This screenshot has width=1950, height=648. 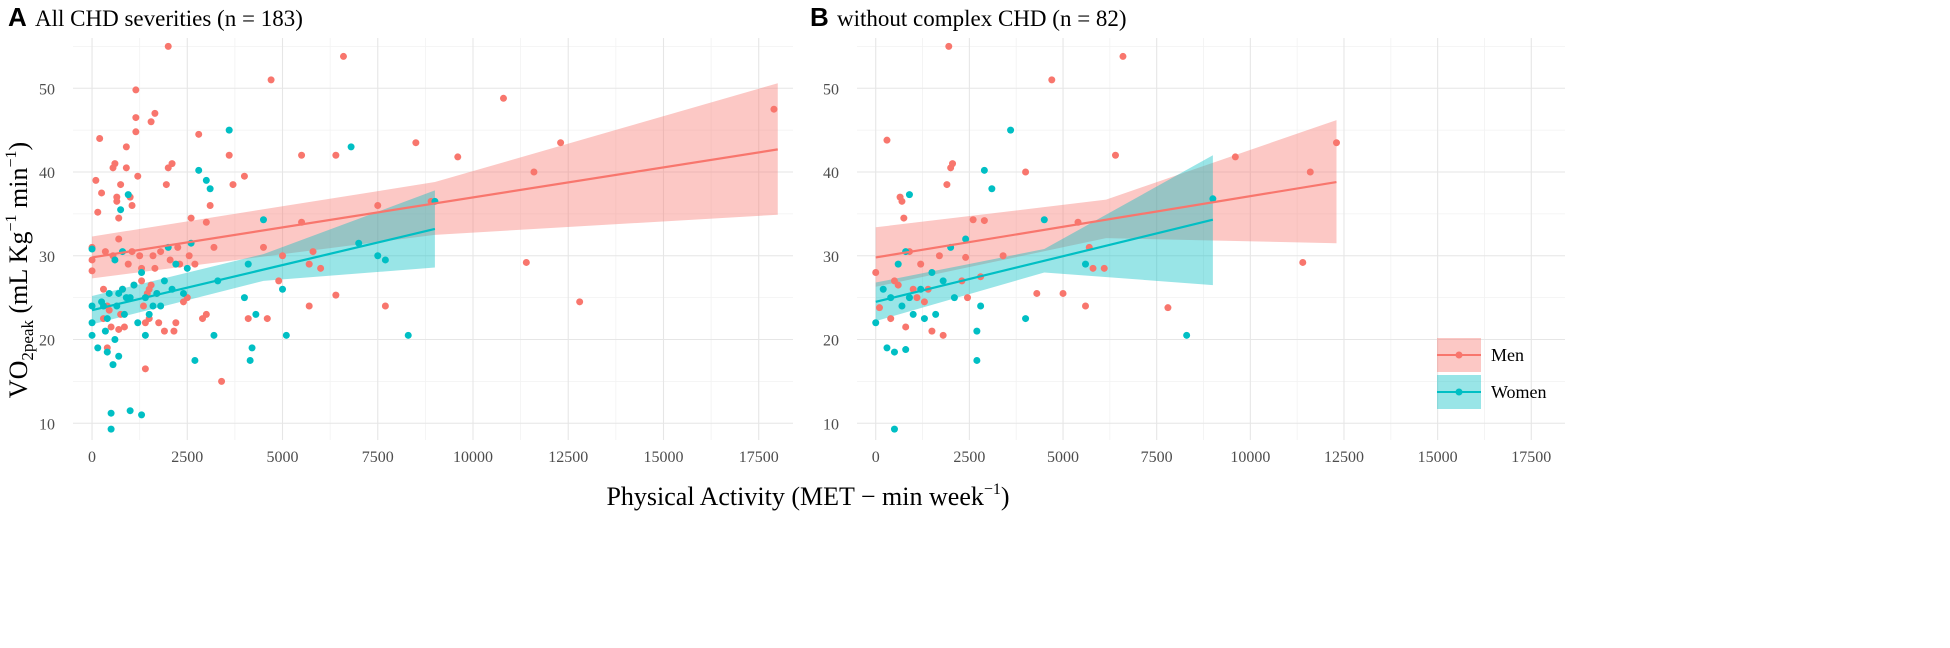 I want to click on y-axis-label: VO2peak (mL Kg−1 min−1), so click(x=20, y=270).